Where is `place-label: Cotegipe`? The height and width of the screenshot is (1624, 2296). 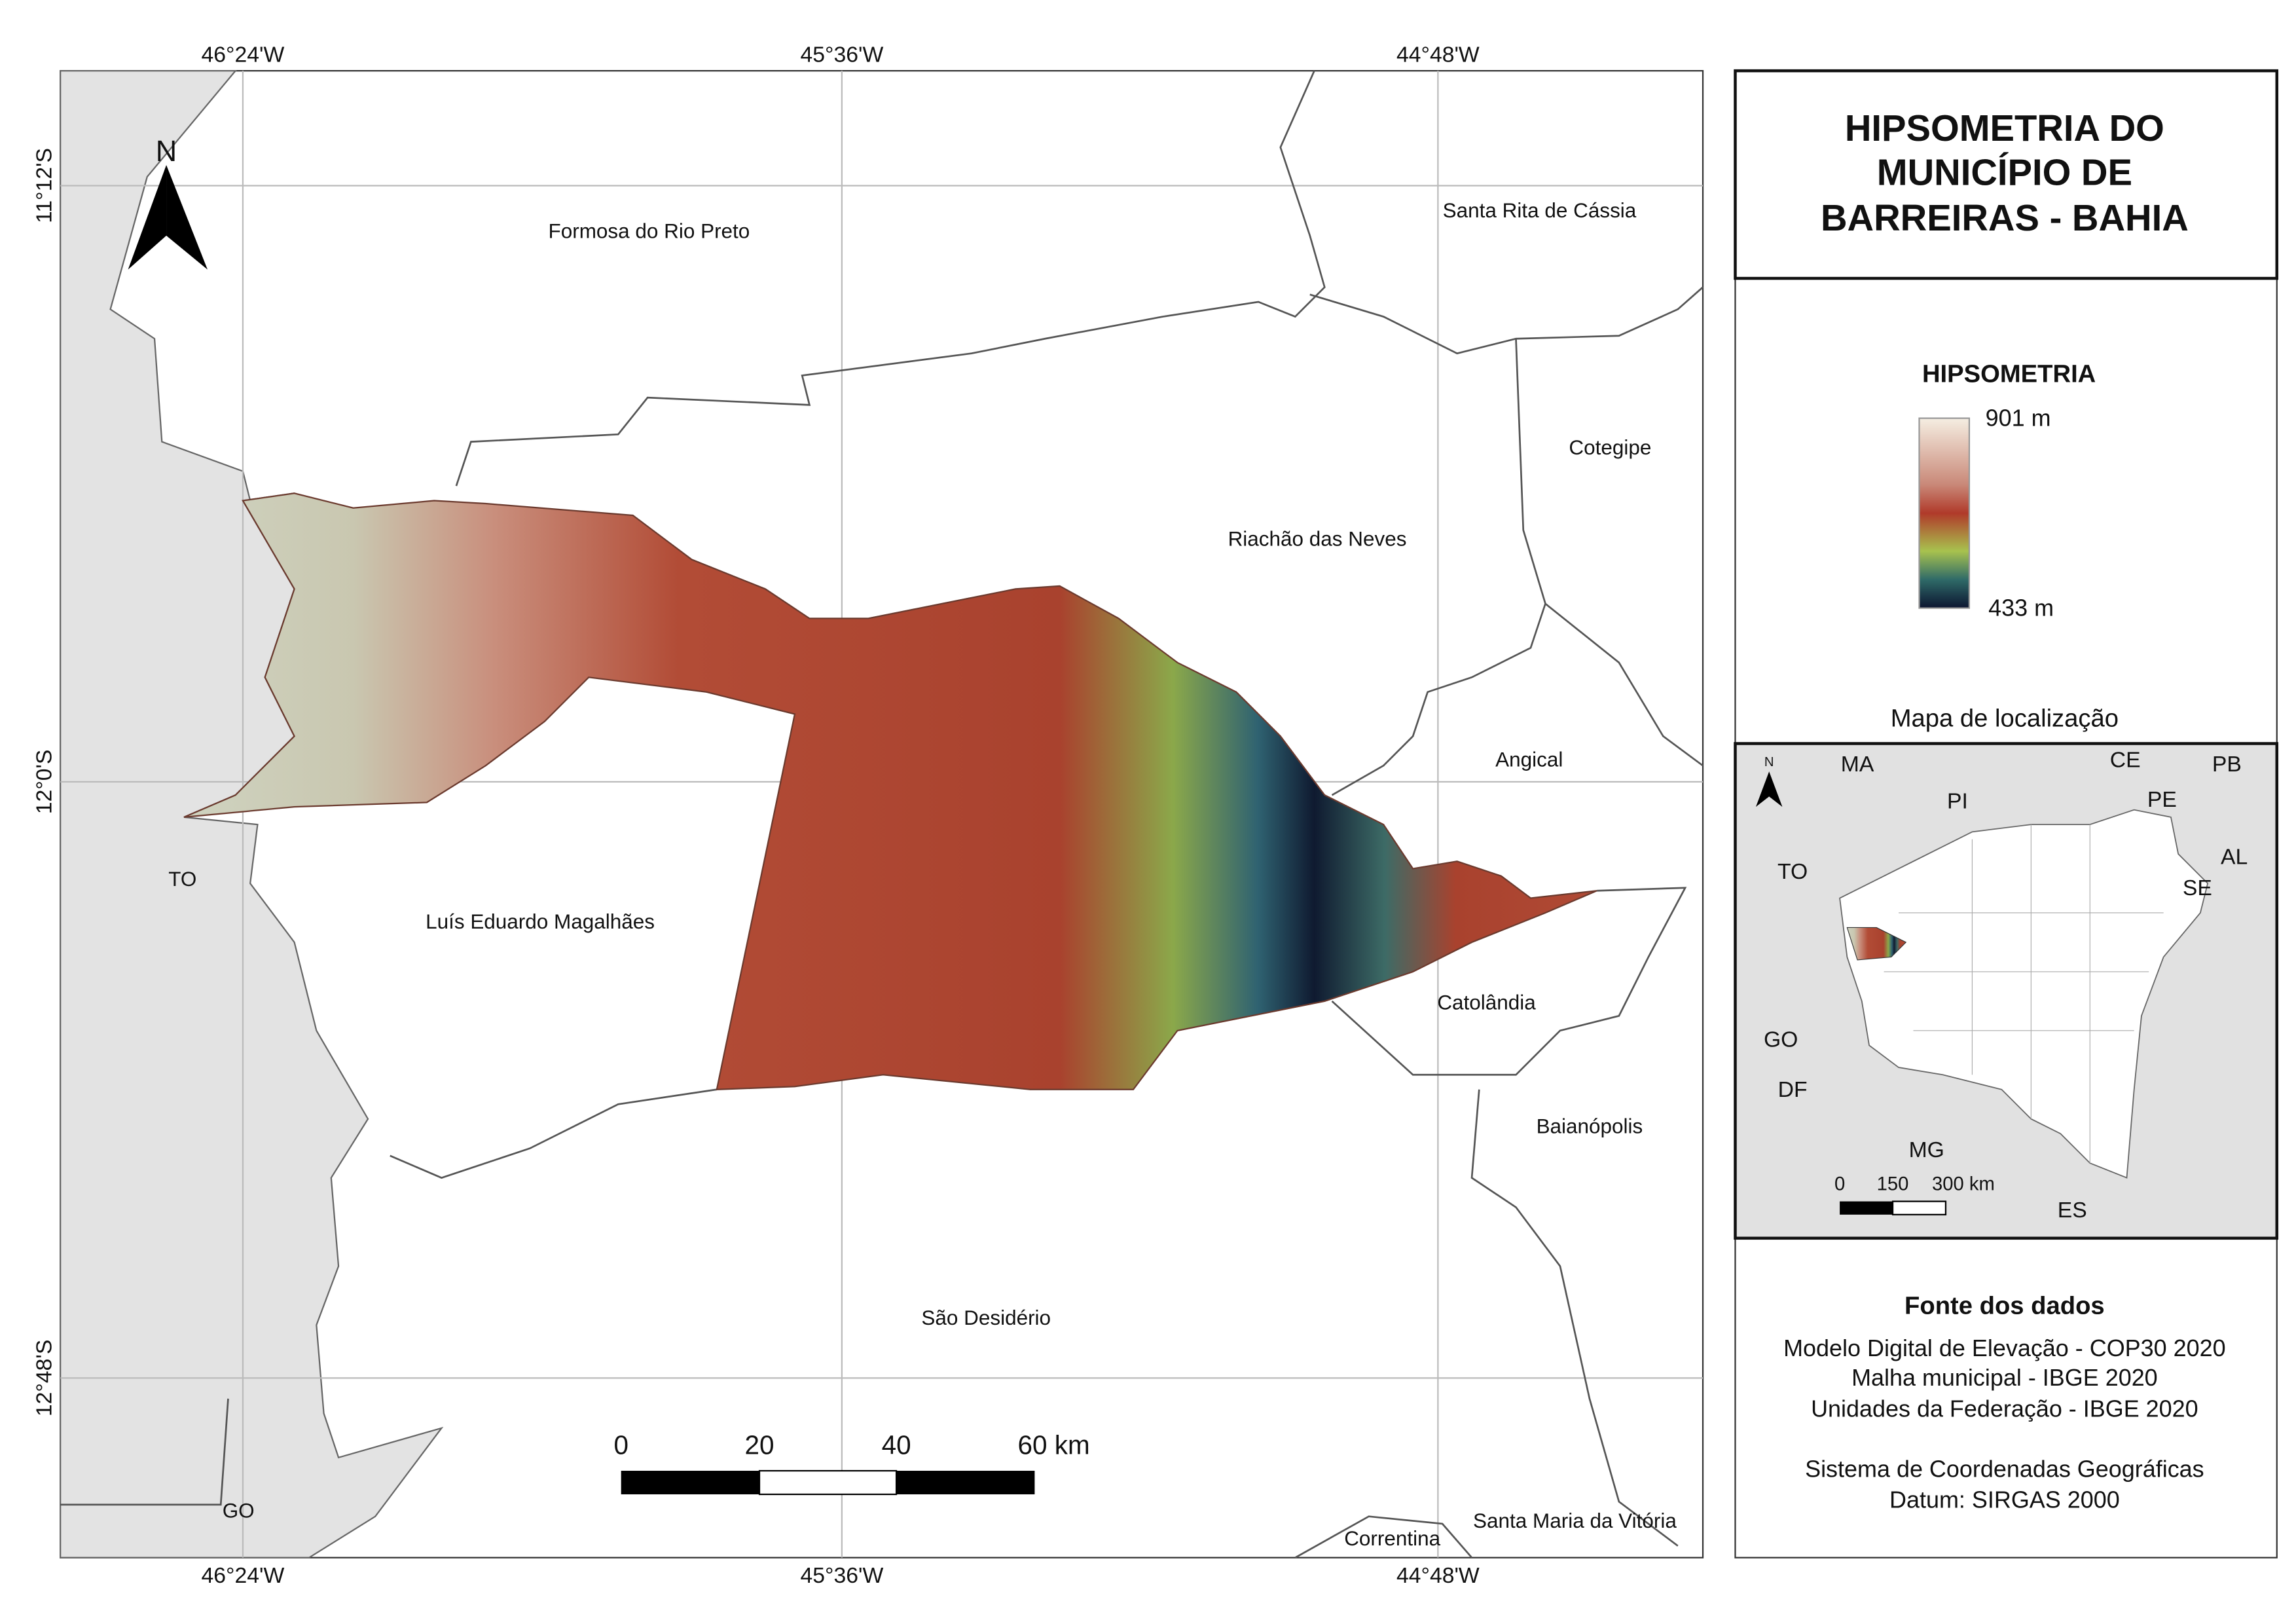 place-label: Cotegipe is located at coordinates (1610, 447).